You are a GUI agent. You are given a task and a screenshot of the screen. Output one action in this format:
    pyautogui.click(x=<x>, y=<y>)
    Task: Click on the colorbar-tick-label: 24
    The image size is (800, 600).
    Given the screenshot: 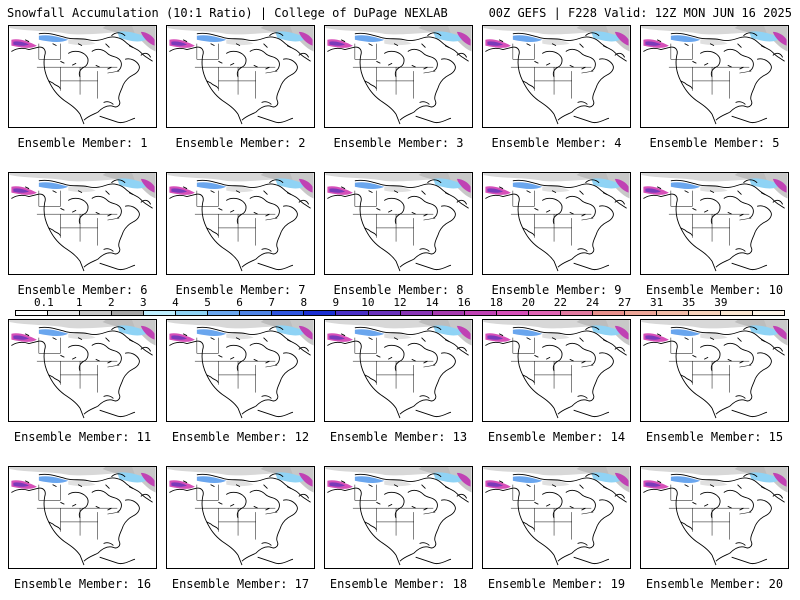 What is the action you would take?
    pyautogui.click(x=592, y=302)
    